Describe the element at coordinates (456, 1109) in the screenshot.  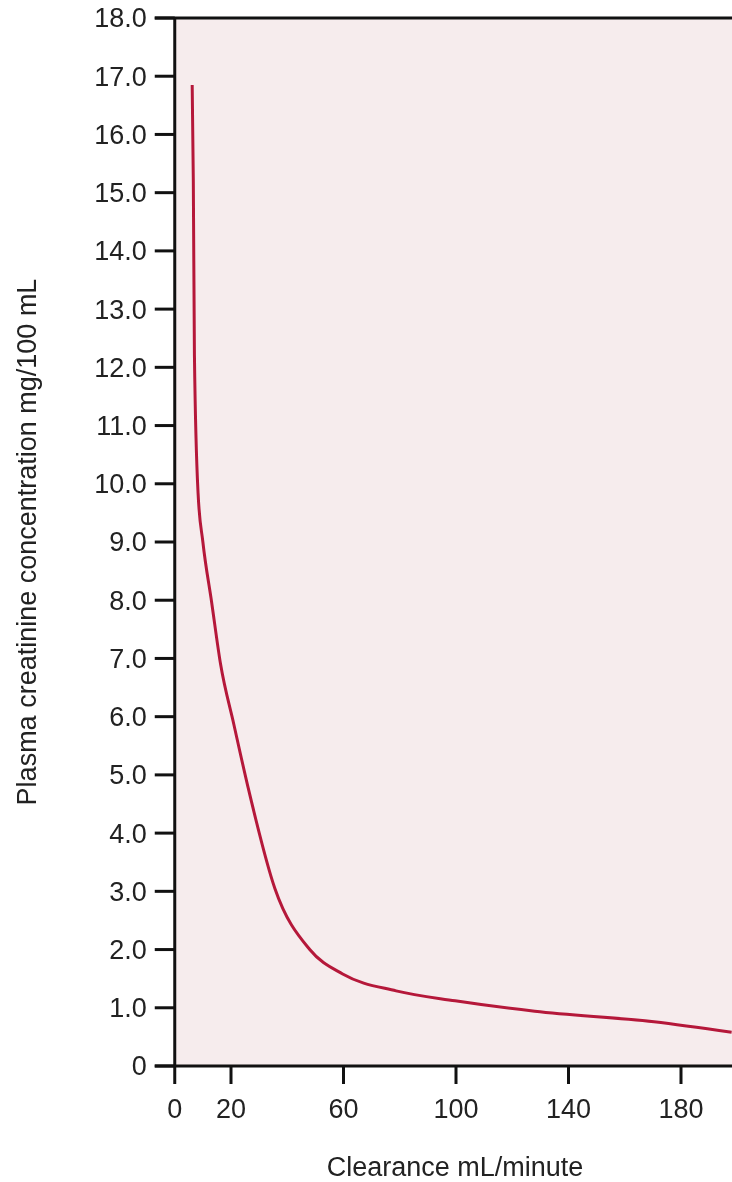
I see `x-tick-label: 100` at that location.